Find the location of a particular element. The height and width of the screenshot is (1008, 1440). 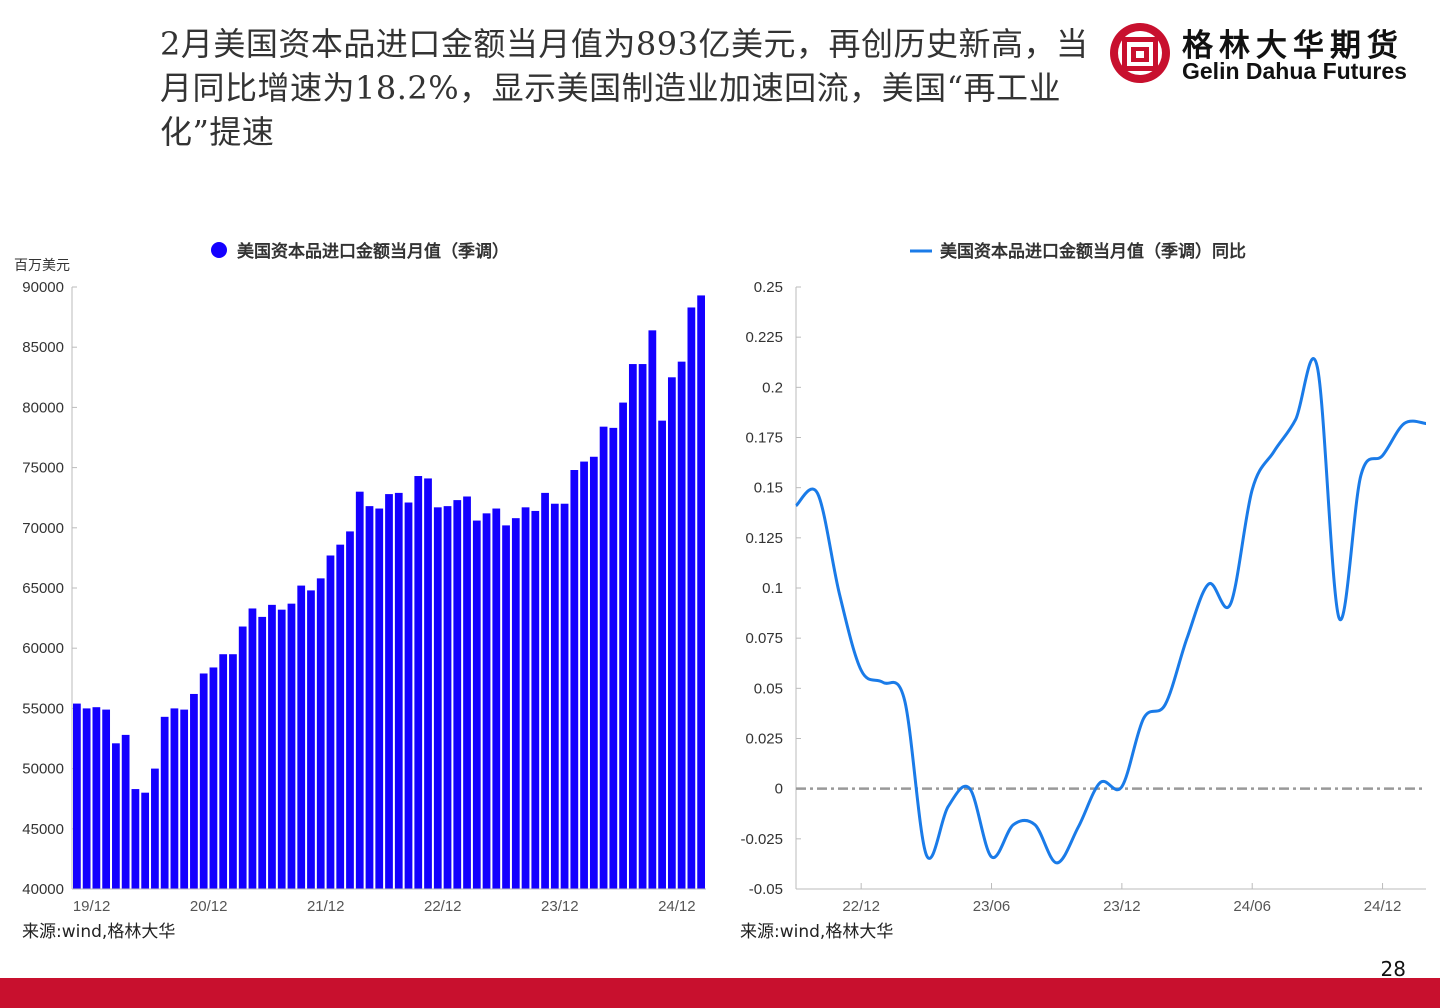

y-tick-label: 0.225 is located at coordinates (764, 337).